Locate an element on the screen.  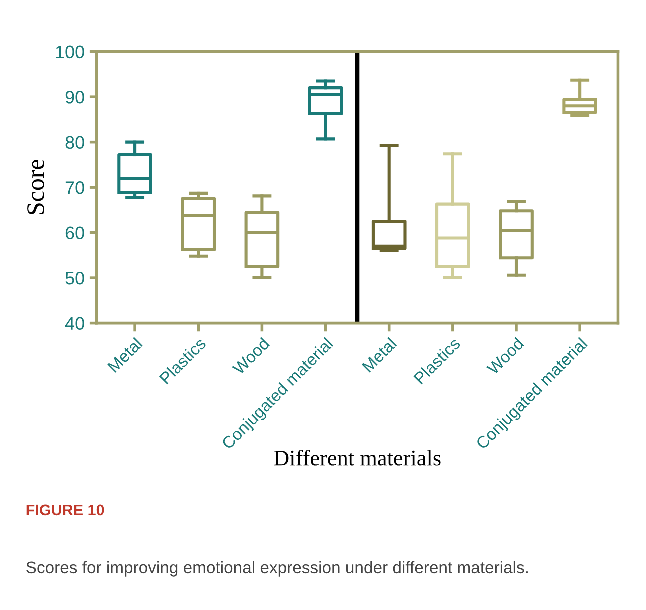
text: Scores for improving emotional expression under different materials. is located at coordinates (277, 569).